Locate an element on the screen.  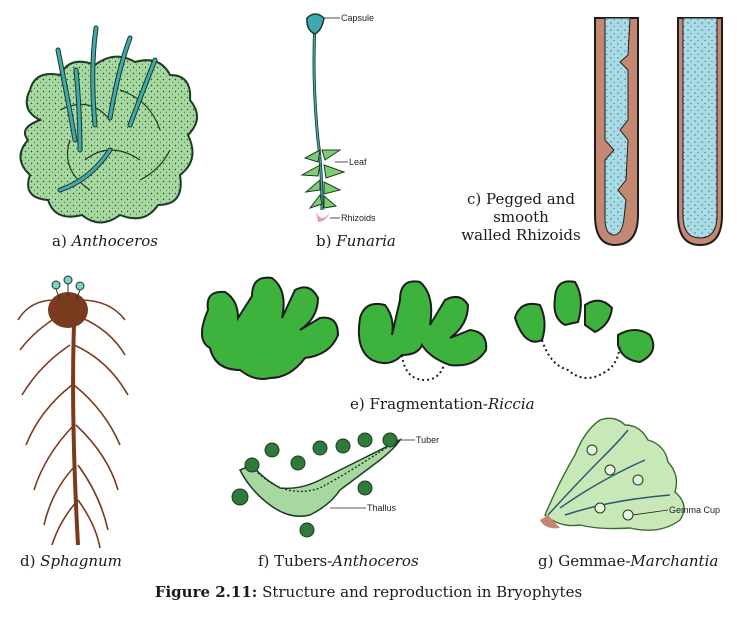
tubers-label-thallus: Thallus is located at coordinates (382, 508).